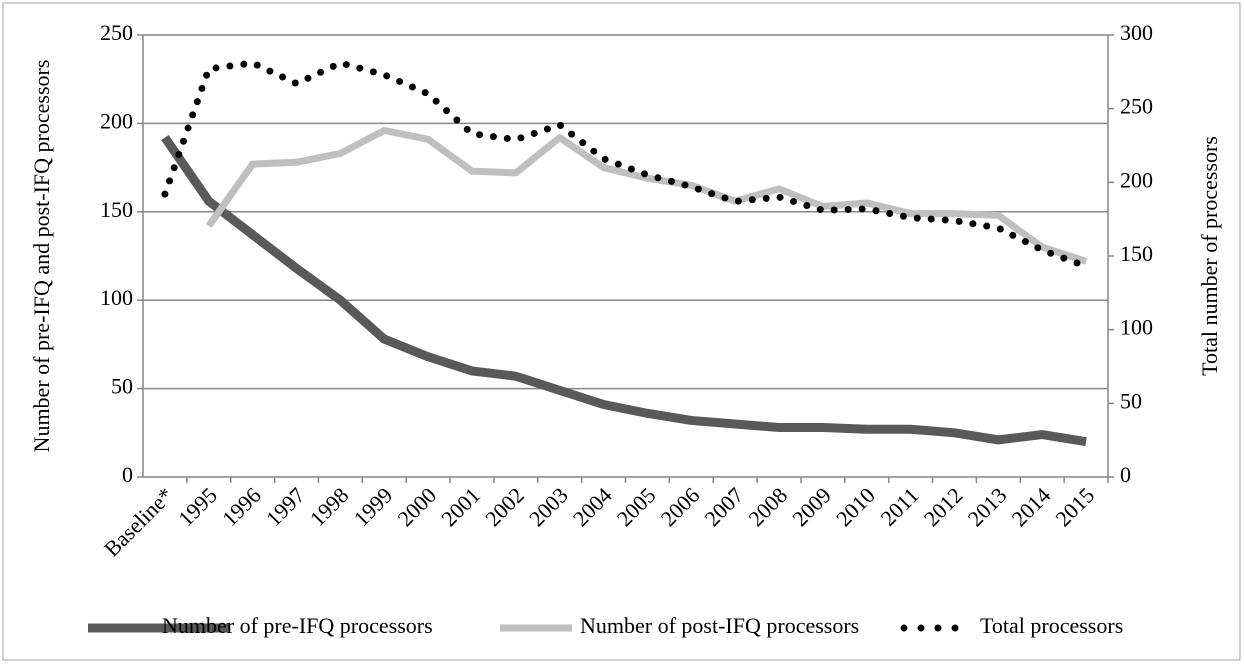  I want to click on y2-tick-label: 300, so click(1136, 32).